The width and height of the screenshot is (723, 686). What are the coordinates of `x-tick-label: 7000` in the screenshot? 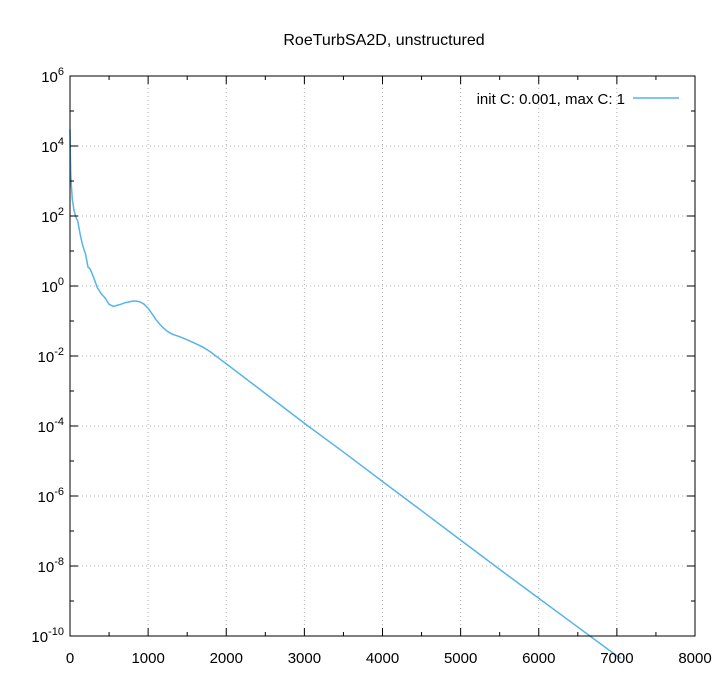 It's located at (616, 658).